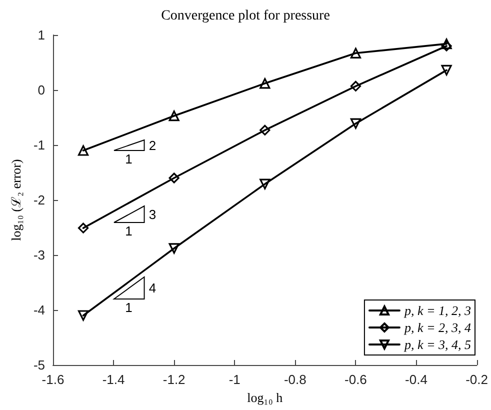 The width and height of the screenshot is (491, 410). I want to click on x-axis-title: log₁₀ h, so click(265, 397).